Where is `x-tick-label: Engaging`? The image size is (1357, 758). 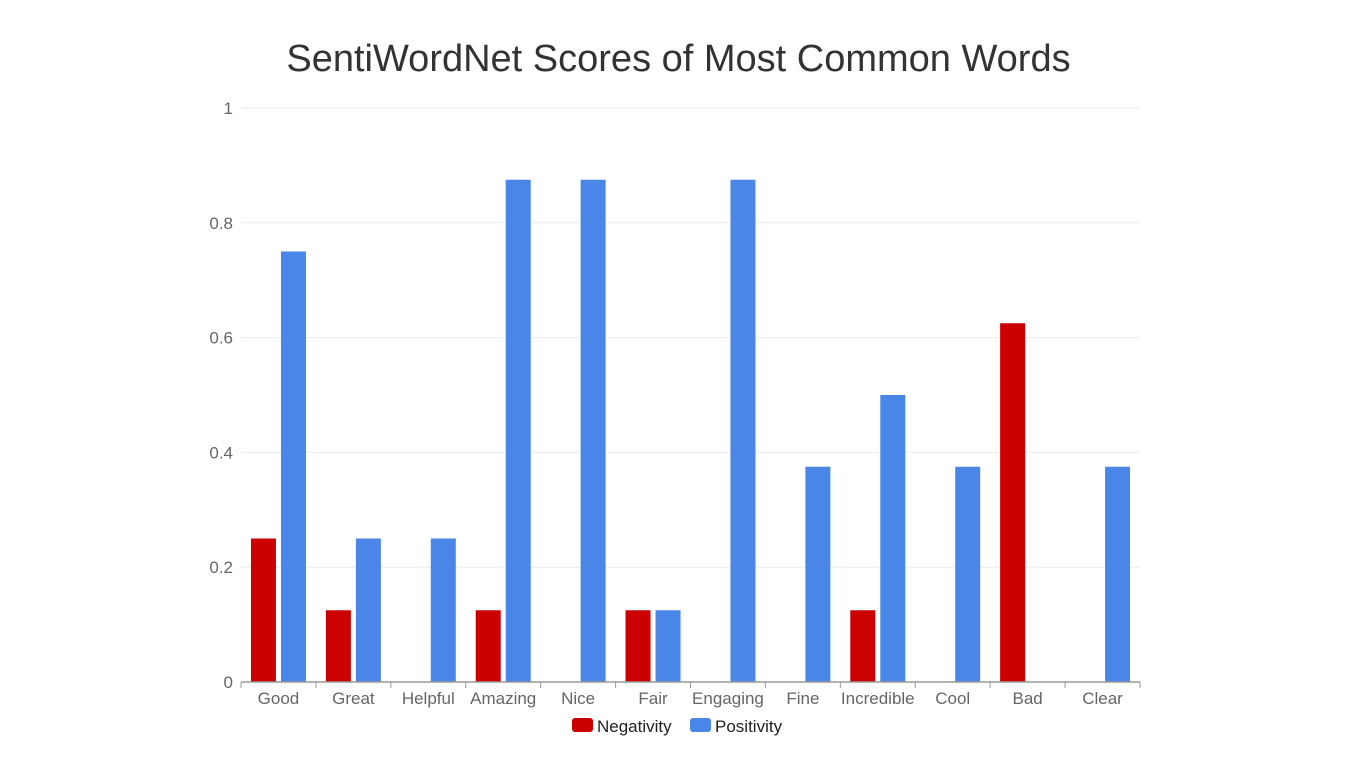
x-tick-label: Engaging is located at coordinates (728, 698).